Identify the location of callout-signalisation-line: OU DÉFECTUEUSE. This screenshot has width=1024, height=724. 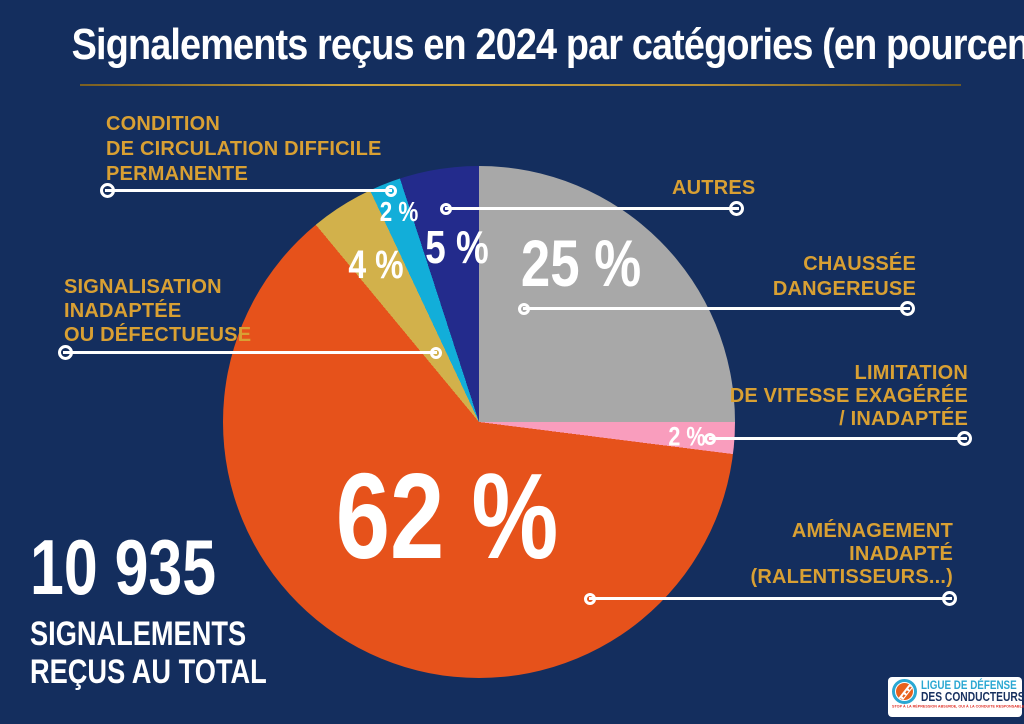
(158, 335).